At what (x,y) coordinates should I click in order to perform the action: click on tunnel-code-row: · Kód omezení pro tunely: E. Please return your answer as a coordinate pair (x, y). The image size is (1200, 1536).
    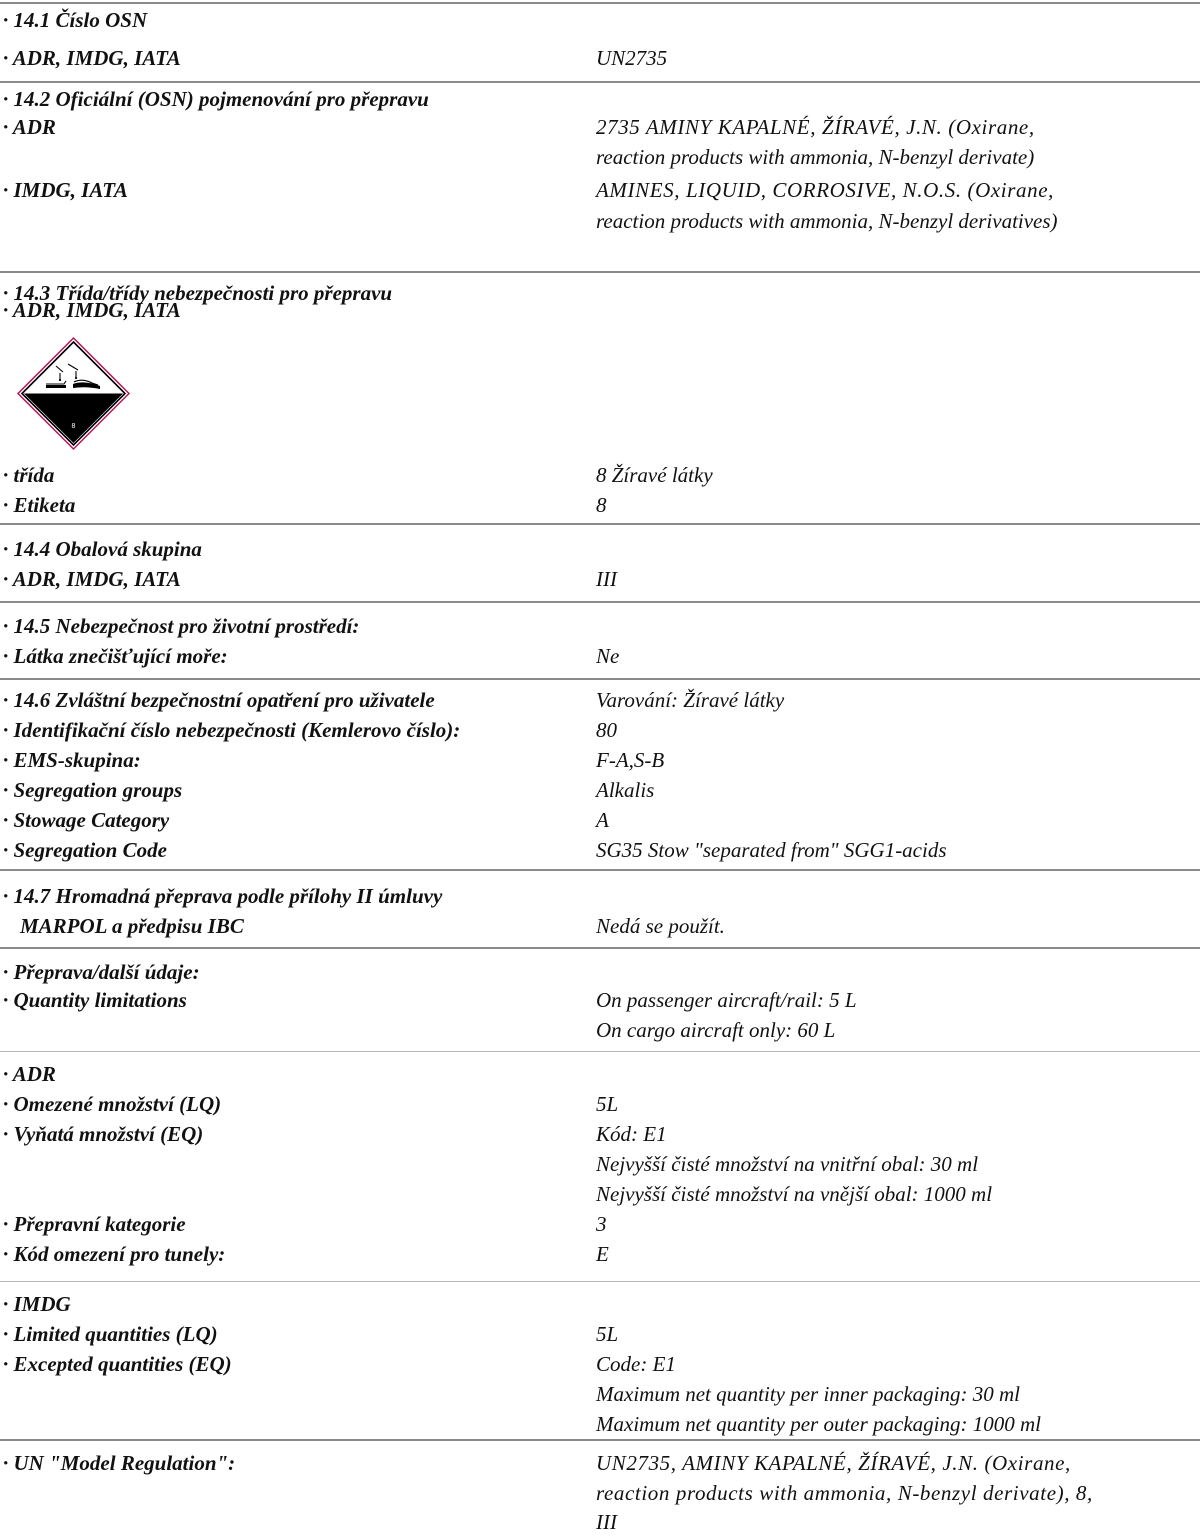
    Looking at the image, I should click on (600, 1254).